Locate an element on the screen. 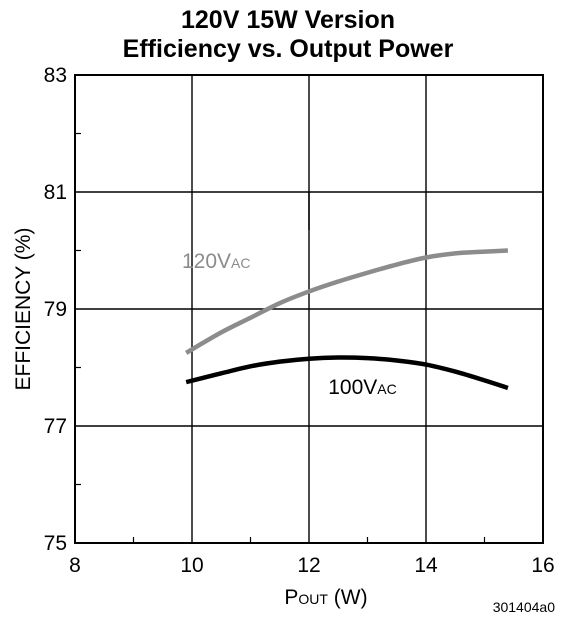 The image size is (565, 621). x-tick-label: 12 is located at coordinates (308, 565).